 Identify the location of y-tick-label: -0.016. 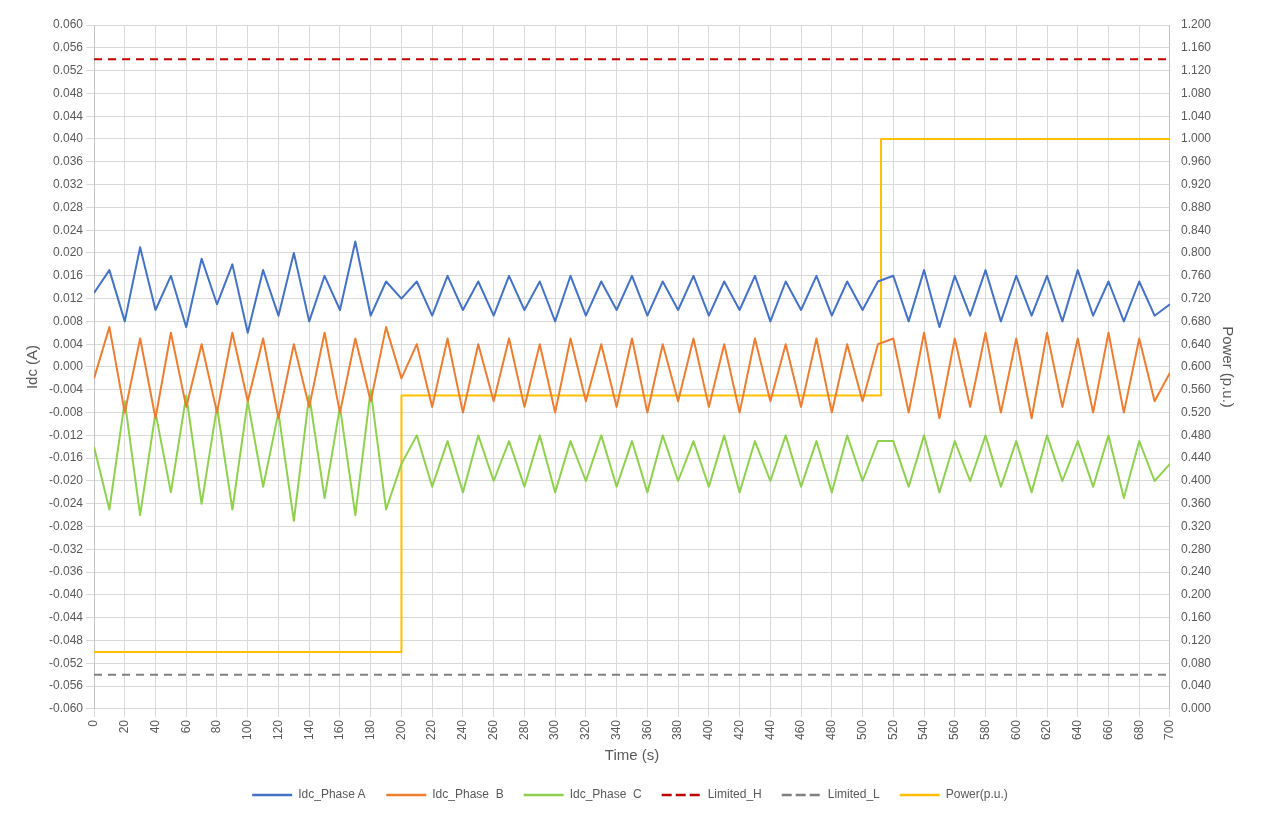
(66, 457).